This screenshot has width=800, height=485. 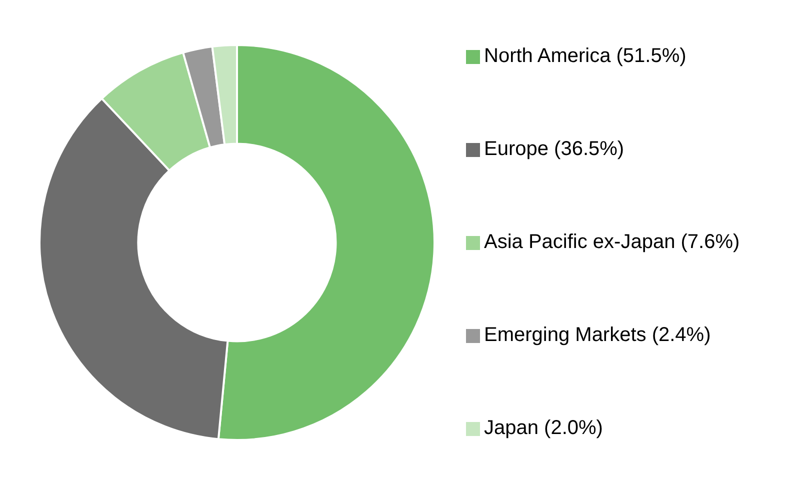 I want to click on legend-label: Emerging Markets (2.4%), so click(x=597, y=335).